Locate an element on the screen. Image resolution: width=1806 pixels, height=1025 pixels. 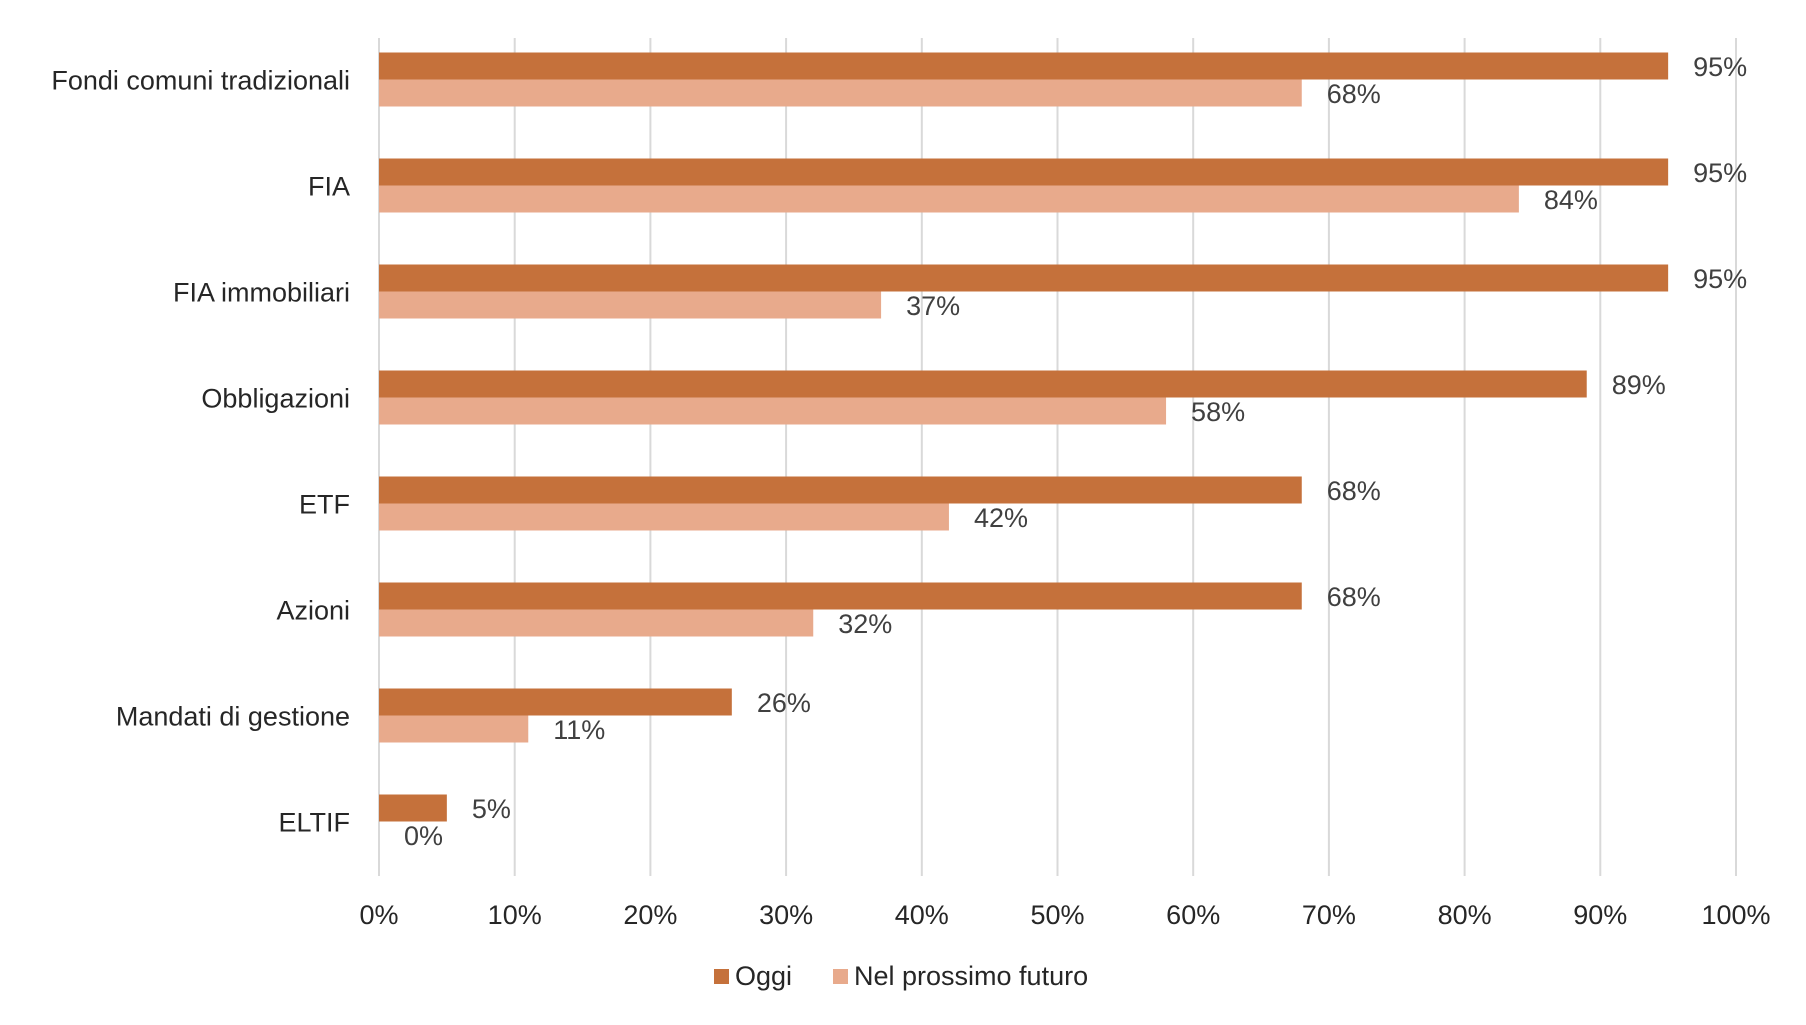
data-label: 0% is located at coordinates (423, 836).